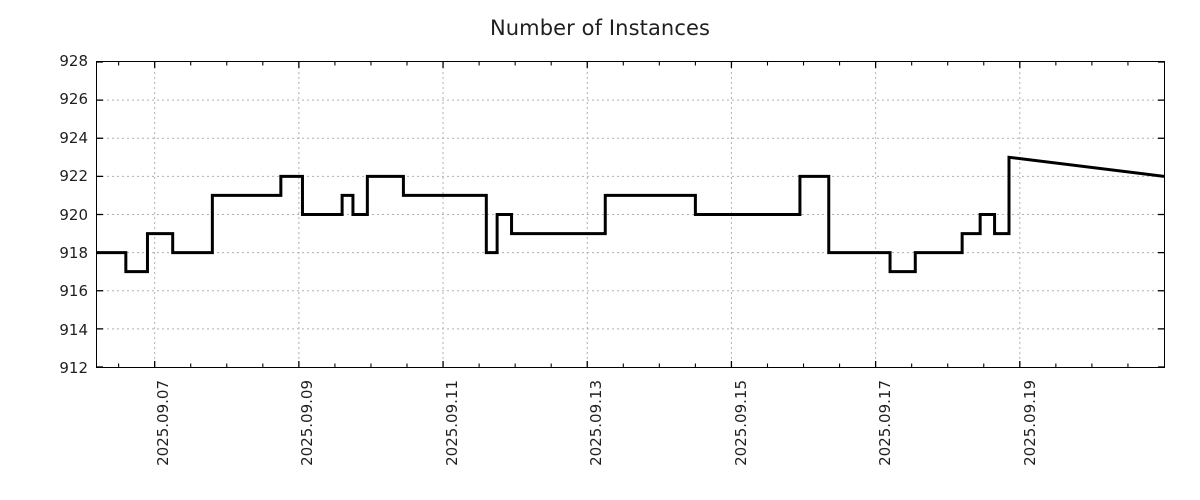 Image resolution: width=1200 pixels, height=500 pixels. What do you see at coordinates (885, 423) in the screenshot?
I see `x-tick-label: 2025.09.17` at bounding box center [885, 423].